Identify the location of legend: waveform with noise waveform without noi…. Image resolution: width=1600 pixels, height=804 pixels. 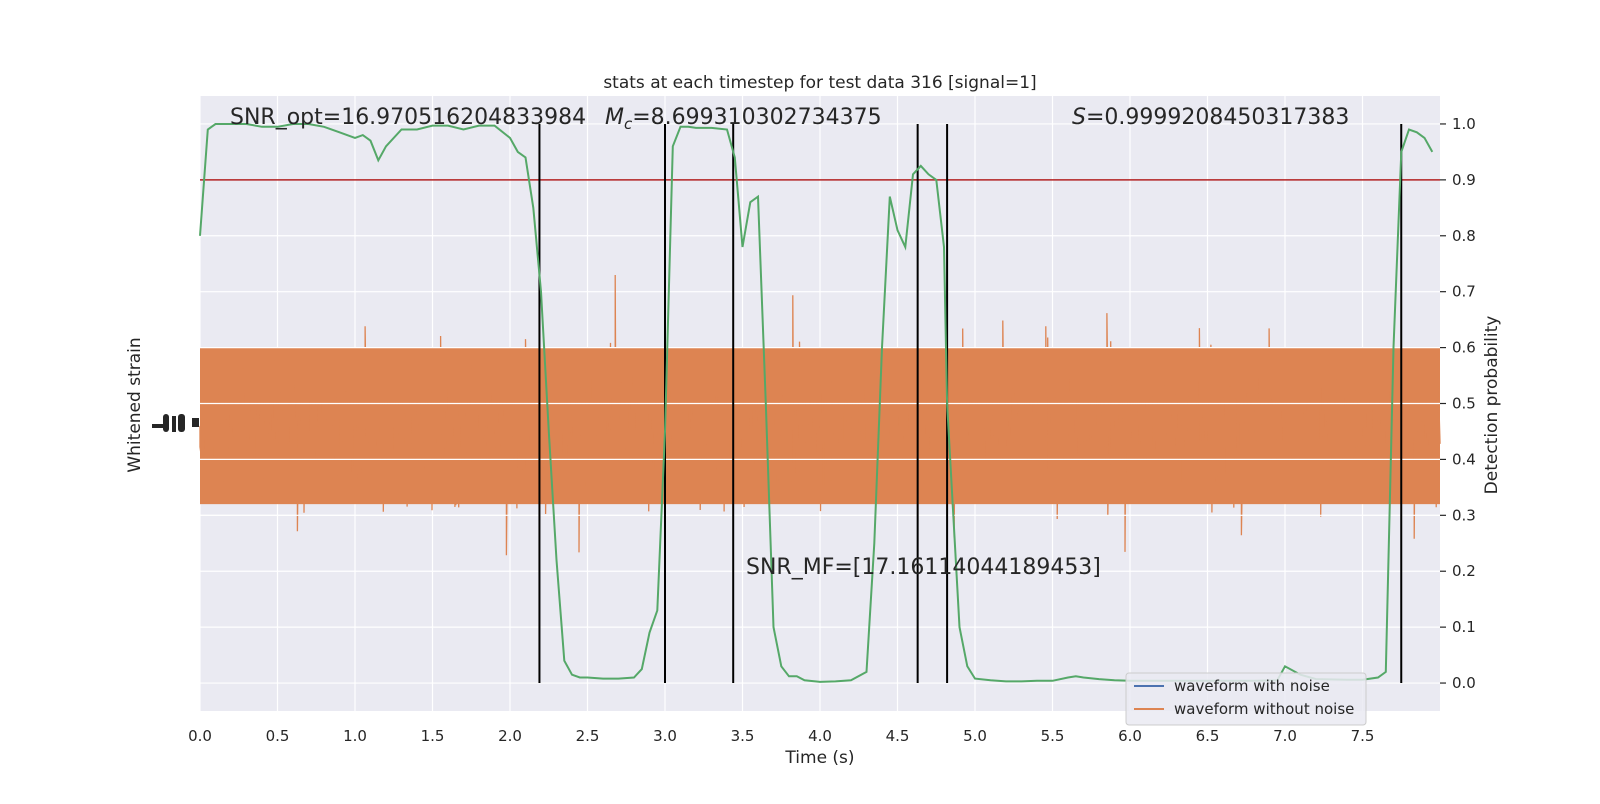
(1246, 699).